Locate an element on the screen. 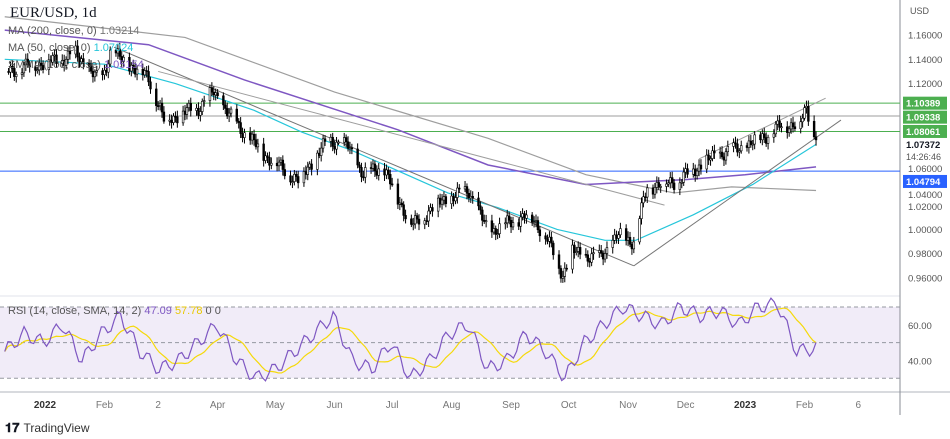  legend-smma100: SMMA (100, close) 1.05154 is located at coordinates (76, 65).